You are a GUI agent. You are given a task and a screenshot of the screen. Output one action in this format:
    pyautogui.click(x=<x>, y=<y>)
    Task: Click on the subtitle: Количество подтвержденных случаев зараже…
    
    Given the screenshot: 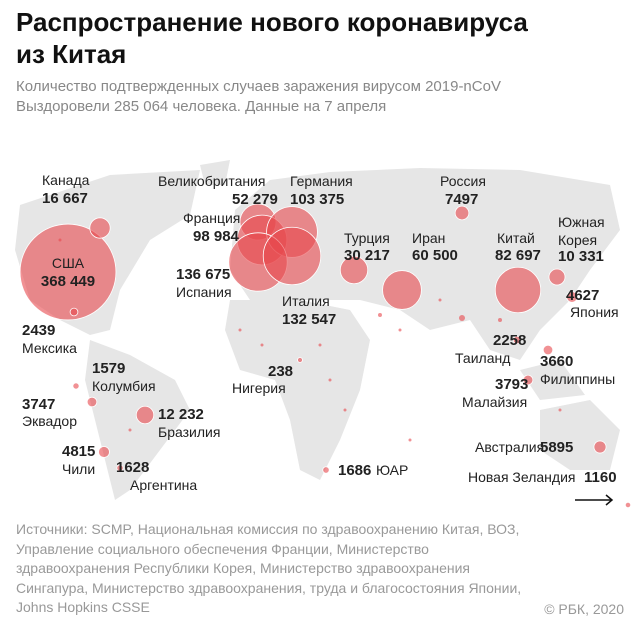 What is the action you would take?
    pyautogui.click(x=258, y=86)
    